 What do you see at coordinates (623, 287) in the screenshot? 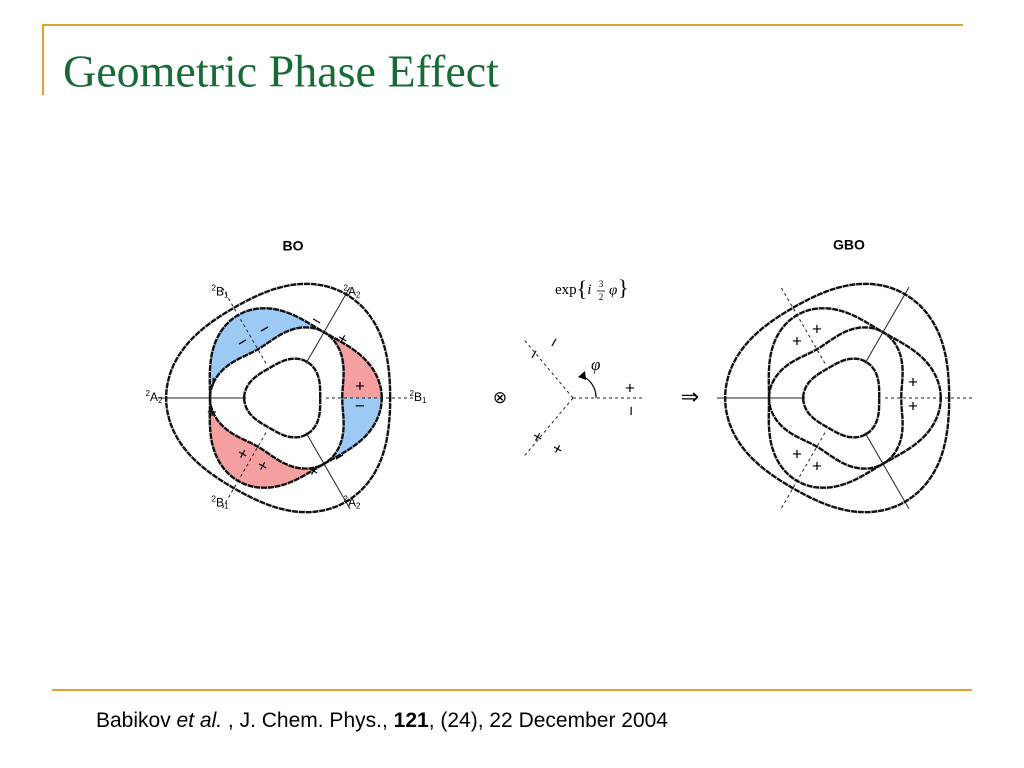
I see `brace: }` at bounding box center [623, 287].